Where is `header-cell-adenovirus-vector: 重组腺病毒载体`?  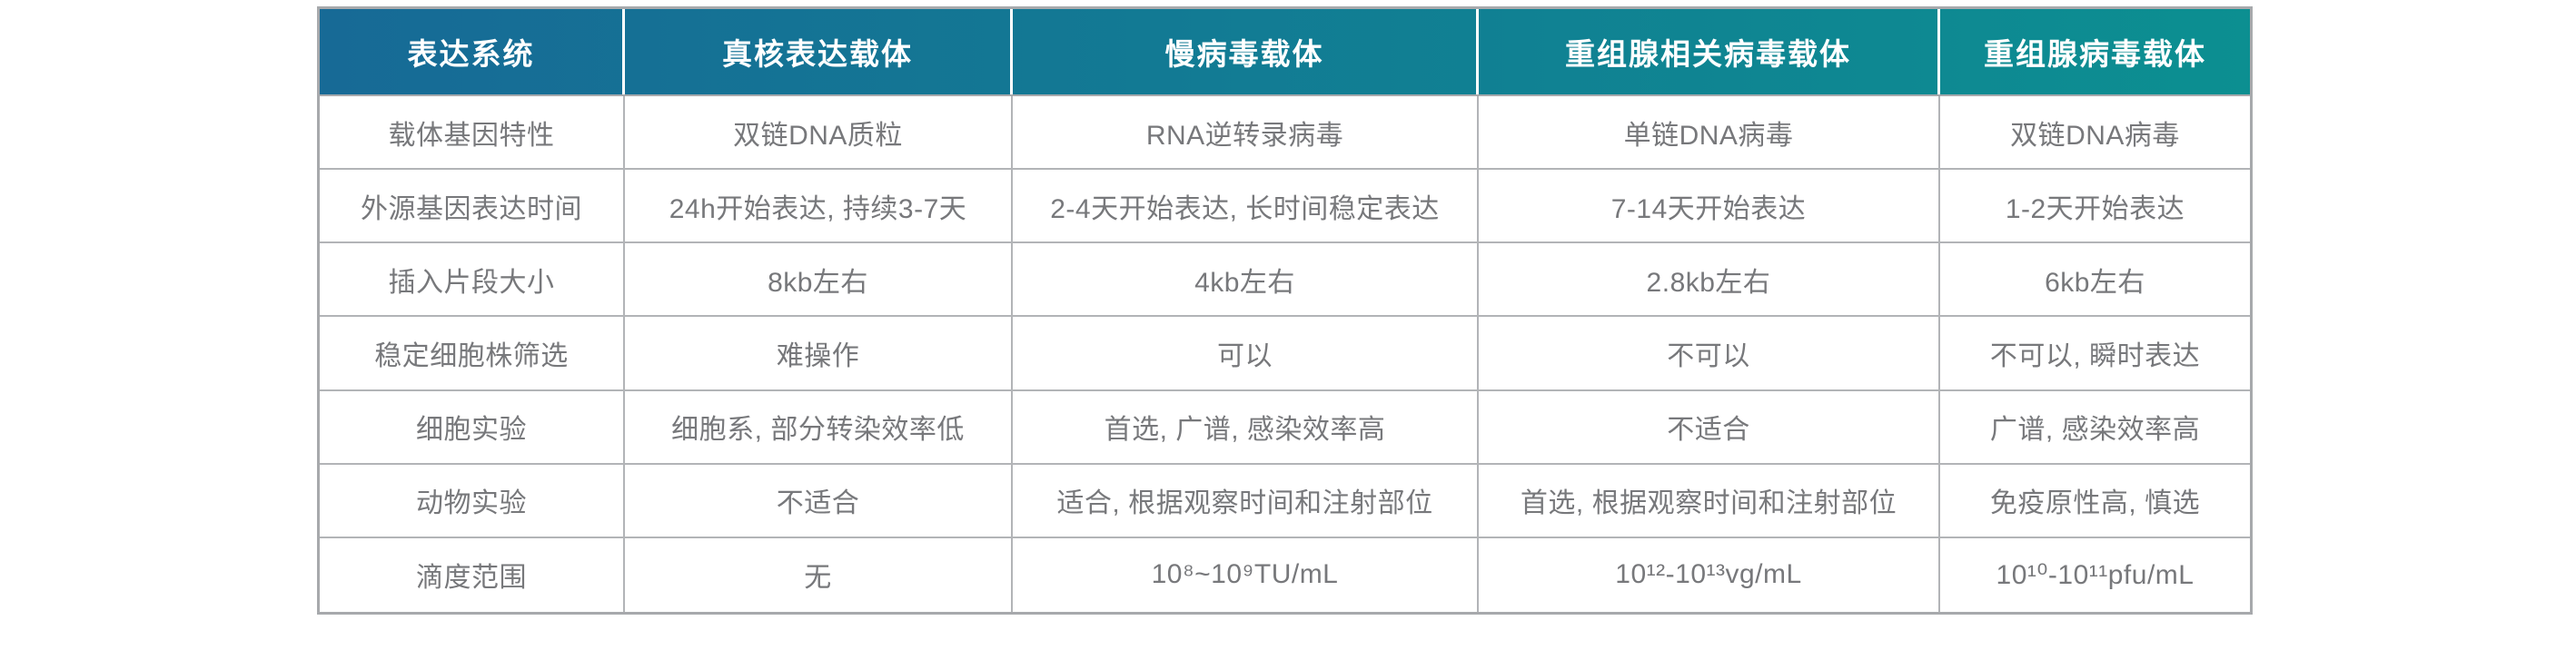
header-cell-adenovirus-vector: 重组腺病毒载体 is located at coordinates (2095, 54).